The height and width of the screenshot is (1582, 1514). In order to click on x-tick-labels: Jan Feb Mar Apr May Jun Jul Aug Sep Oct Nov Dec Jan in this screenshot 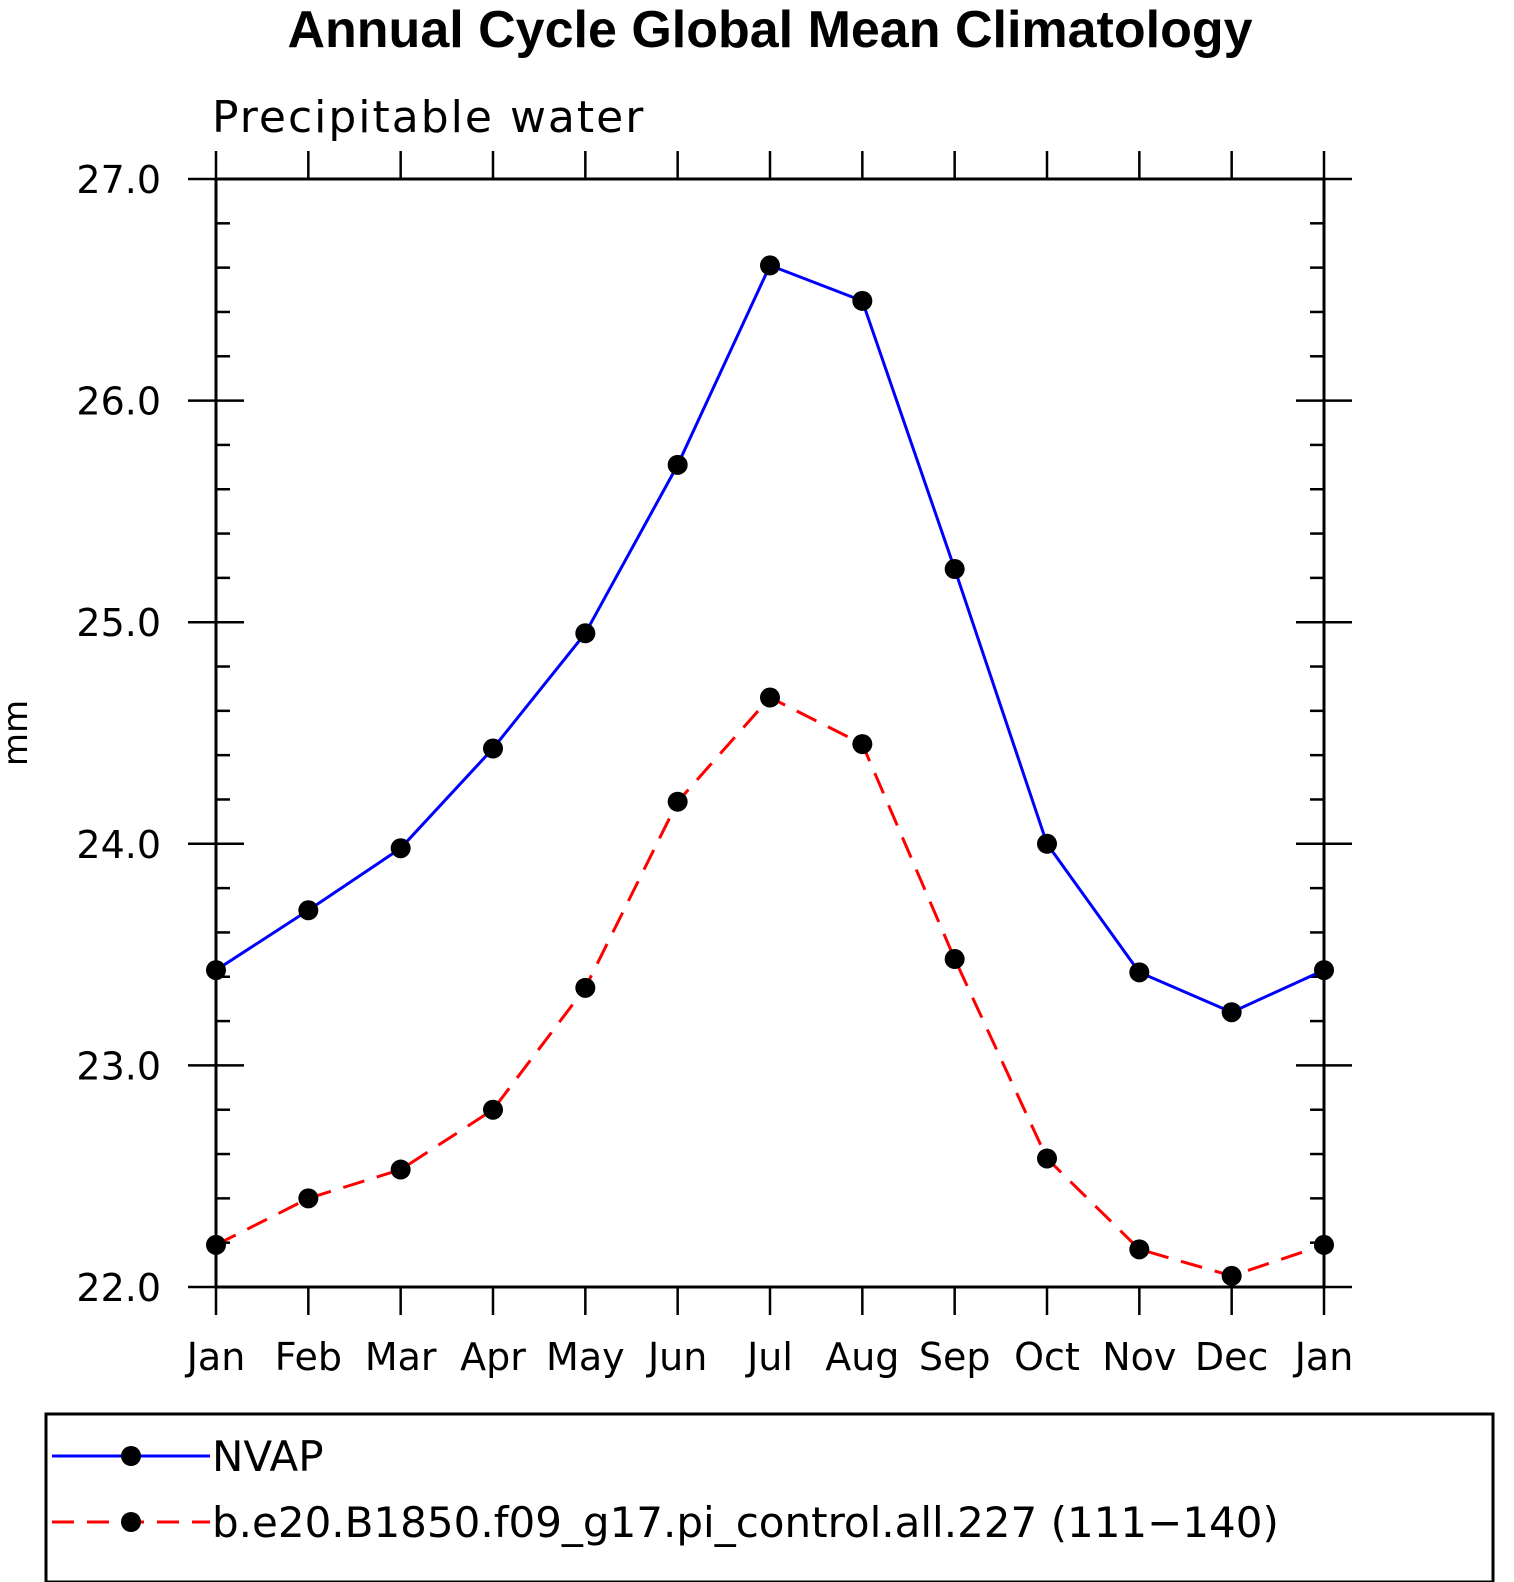, I will do `click(769, 1357)`.